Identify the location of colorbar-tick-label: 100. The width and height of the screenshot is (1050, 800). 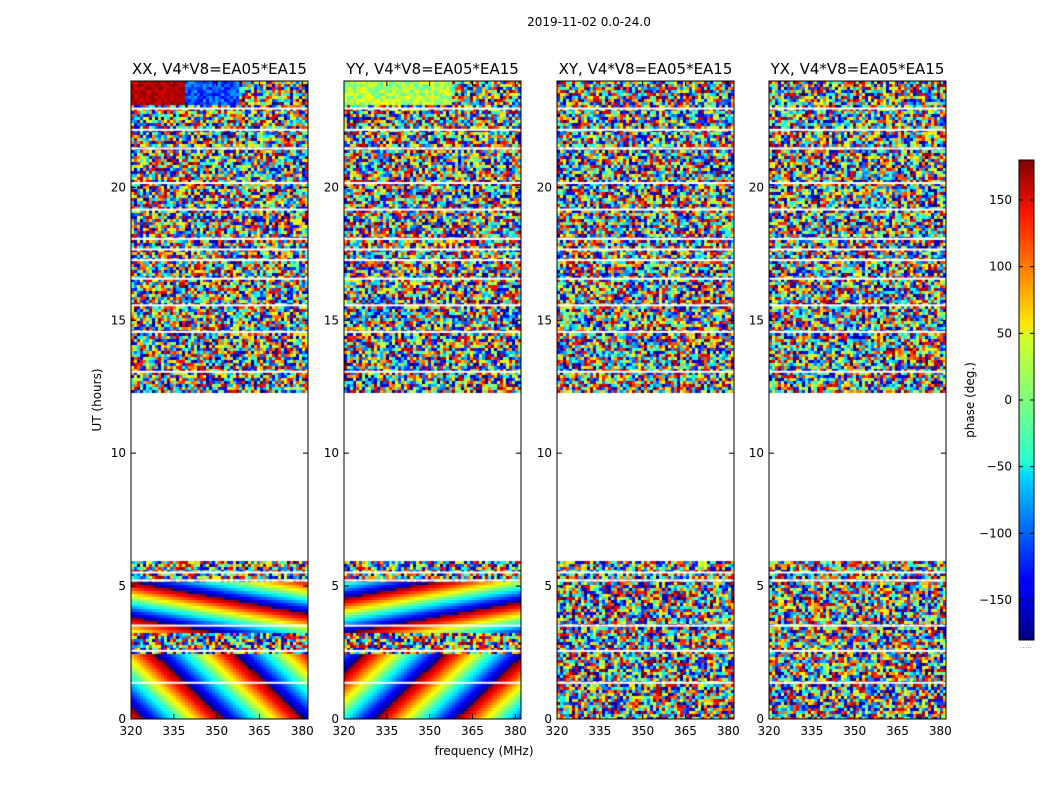
(1000, 267).